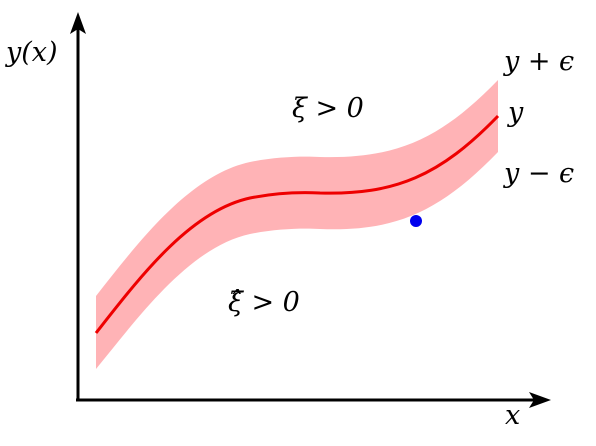  What do you see at coordinates (512, 415) in the screenshot?
I see `x-axis-label: x` at bounding box center [512, 415].